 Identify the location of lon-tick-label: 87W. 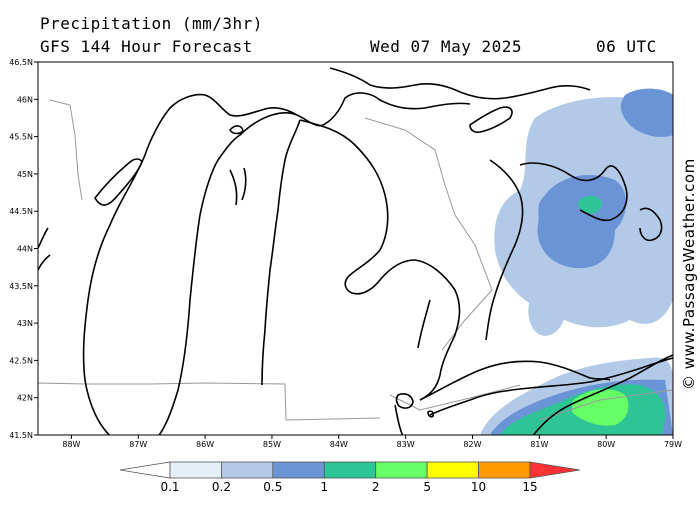
(138, 444).